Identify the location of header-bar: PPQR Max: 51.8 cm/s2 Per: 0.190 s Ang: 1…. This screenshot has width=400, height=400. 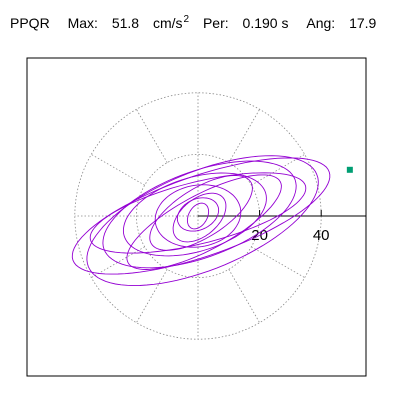
(193, 24).